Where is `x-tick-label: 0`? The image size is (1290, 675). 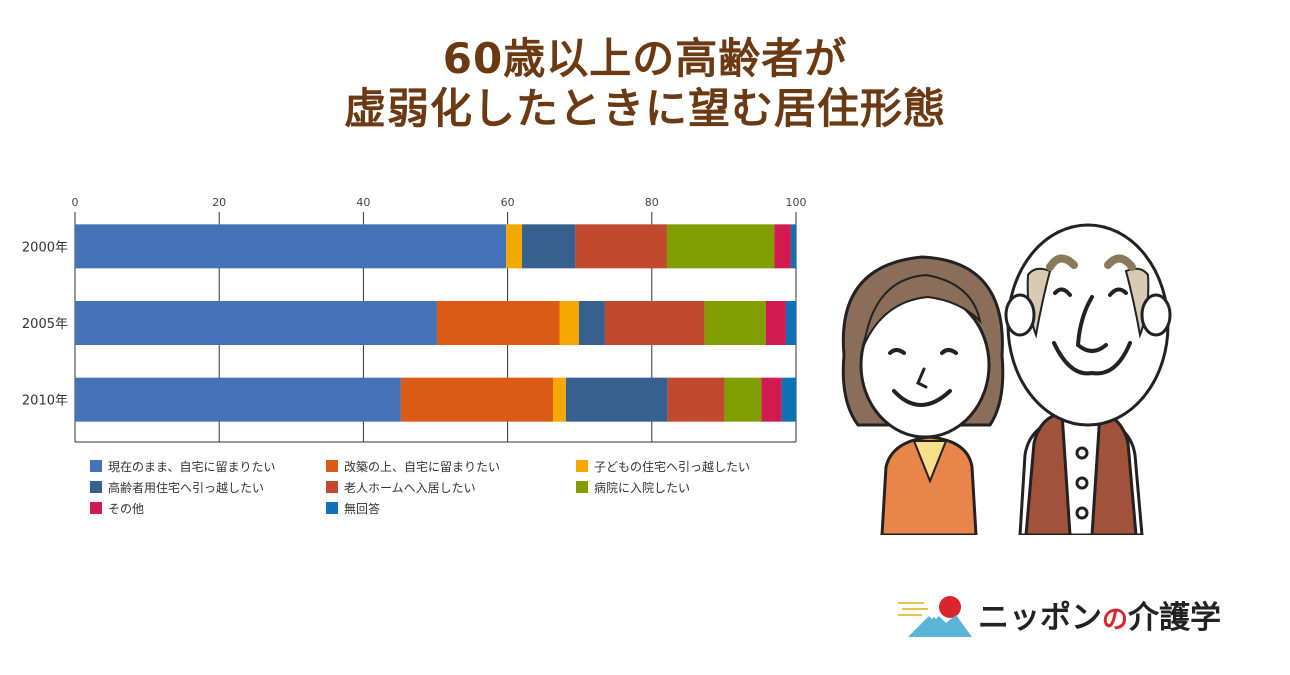 x-tick-label: 0 is located at coordinates (75, 202).